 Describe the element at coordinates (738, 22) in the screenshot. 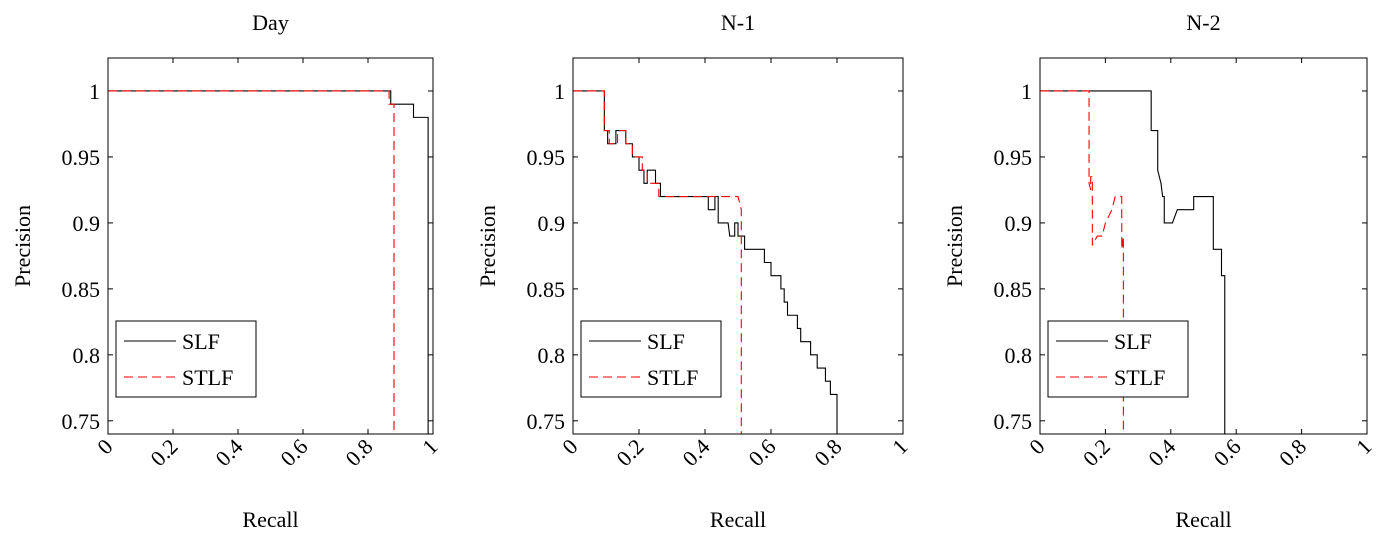

I see `chart-title: N-1` at that location.